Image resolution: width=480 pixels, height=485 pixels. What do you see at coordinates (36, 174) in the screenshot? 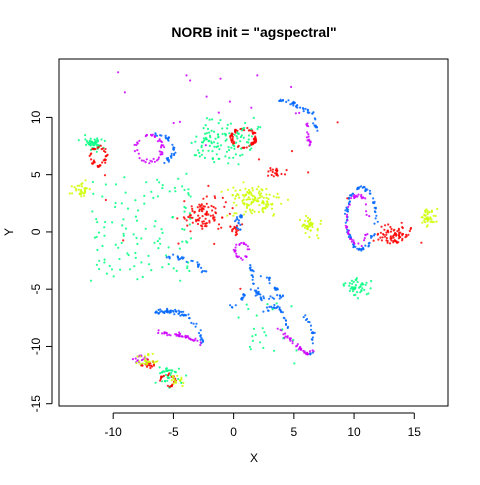
I see `y-tick-label: 5` at bounding box center [36, 174].